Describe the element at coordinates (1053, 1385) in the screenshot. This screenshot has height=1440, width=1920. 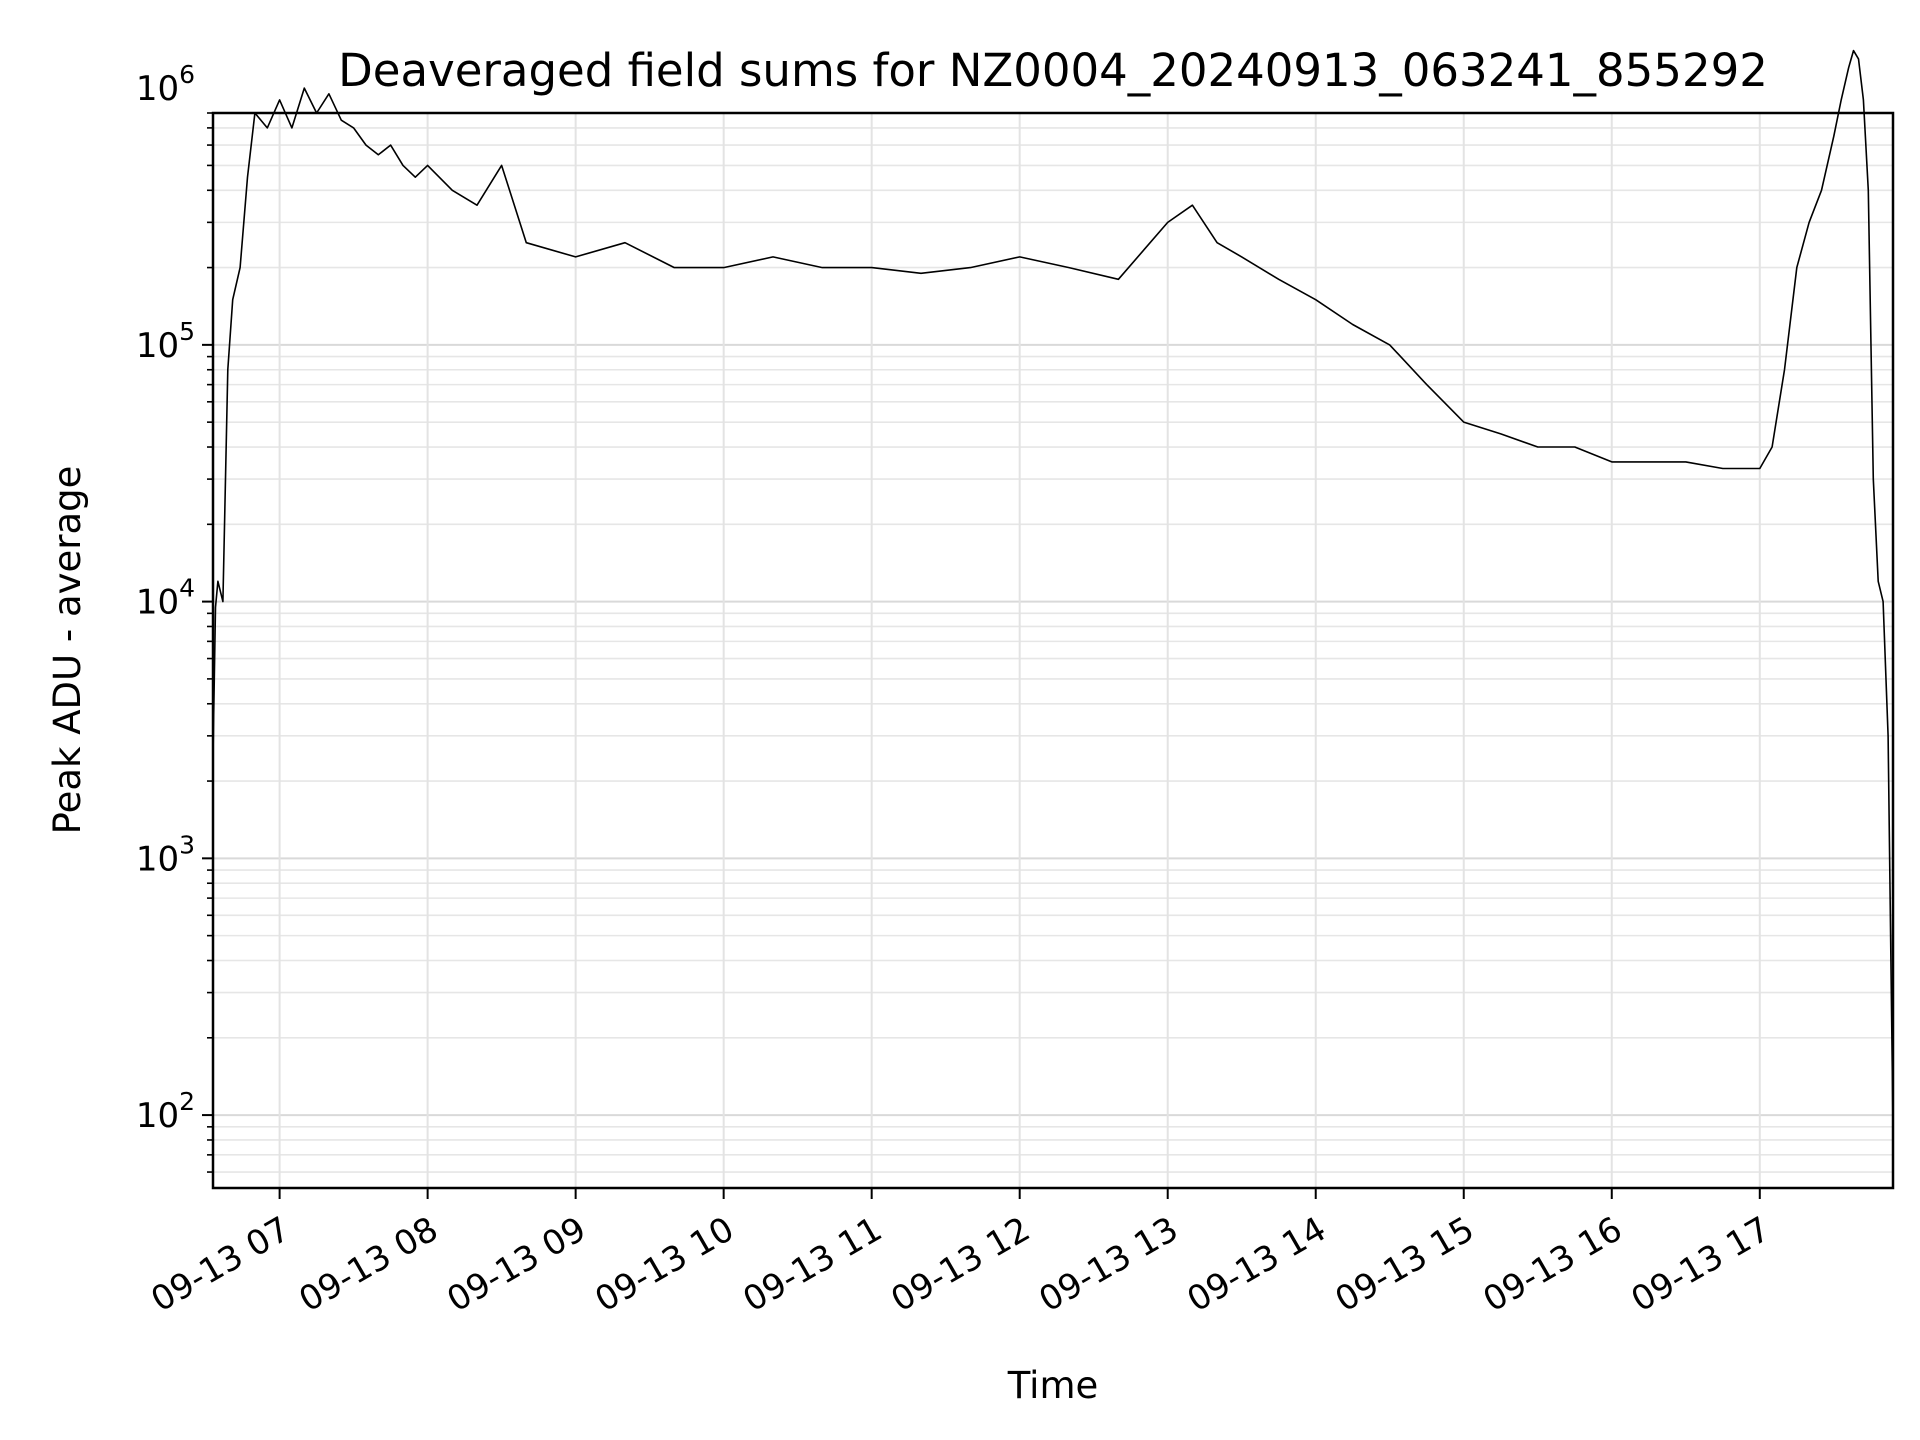
I see `x-axis-label: Time` at that location.